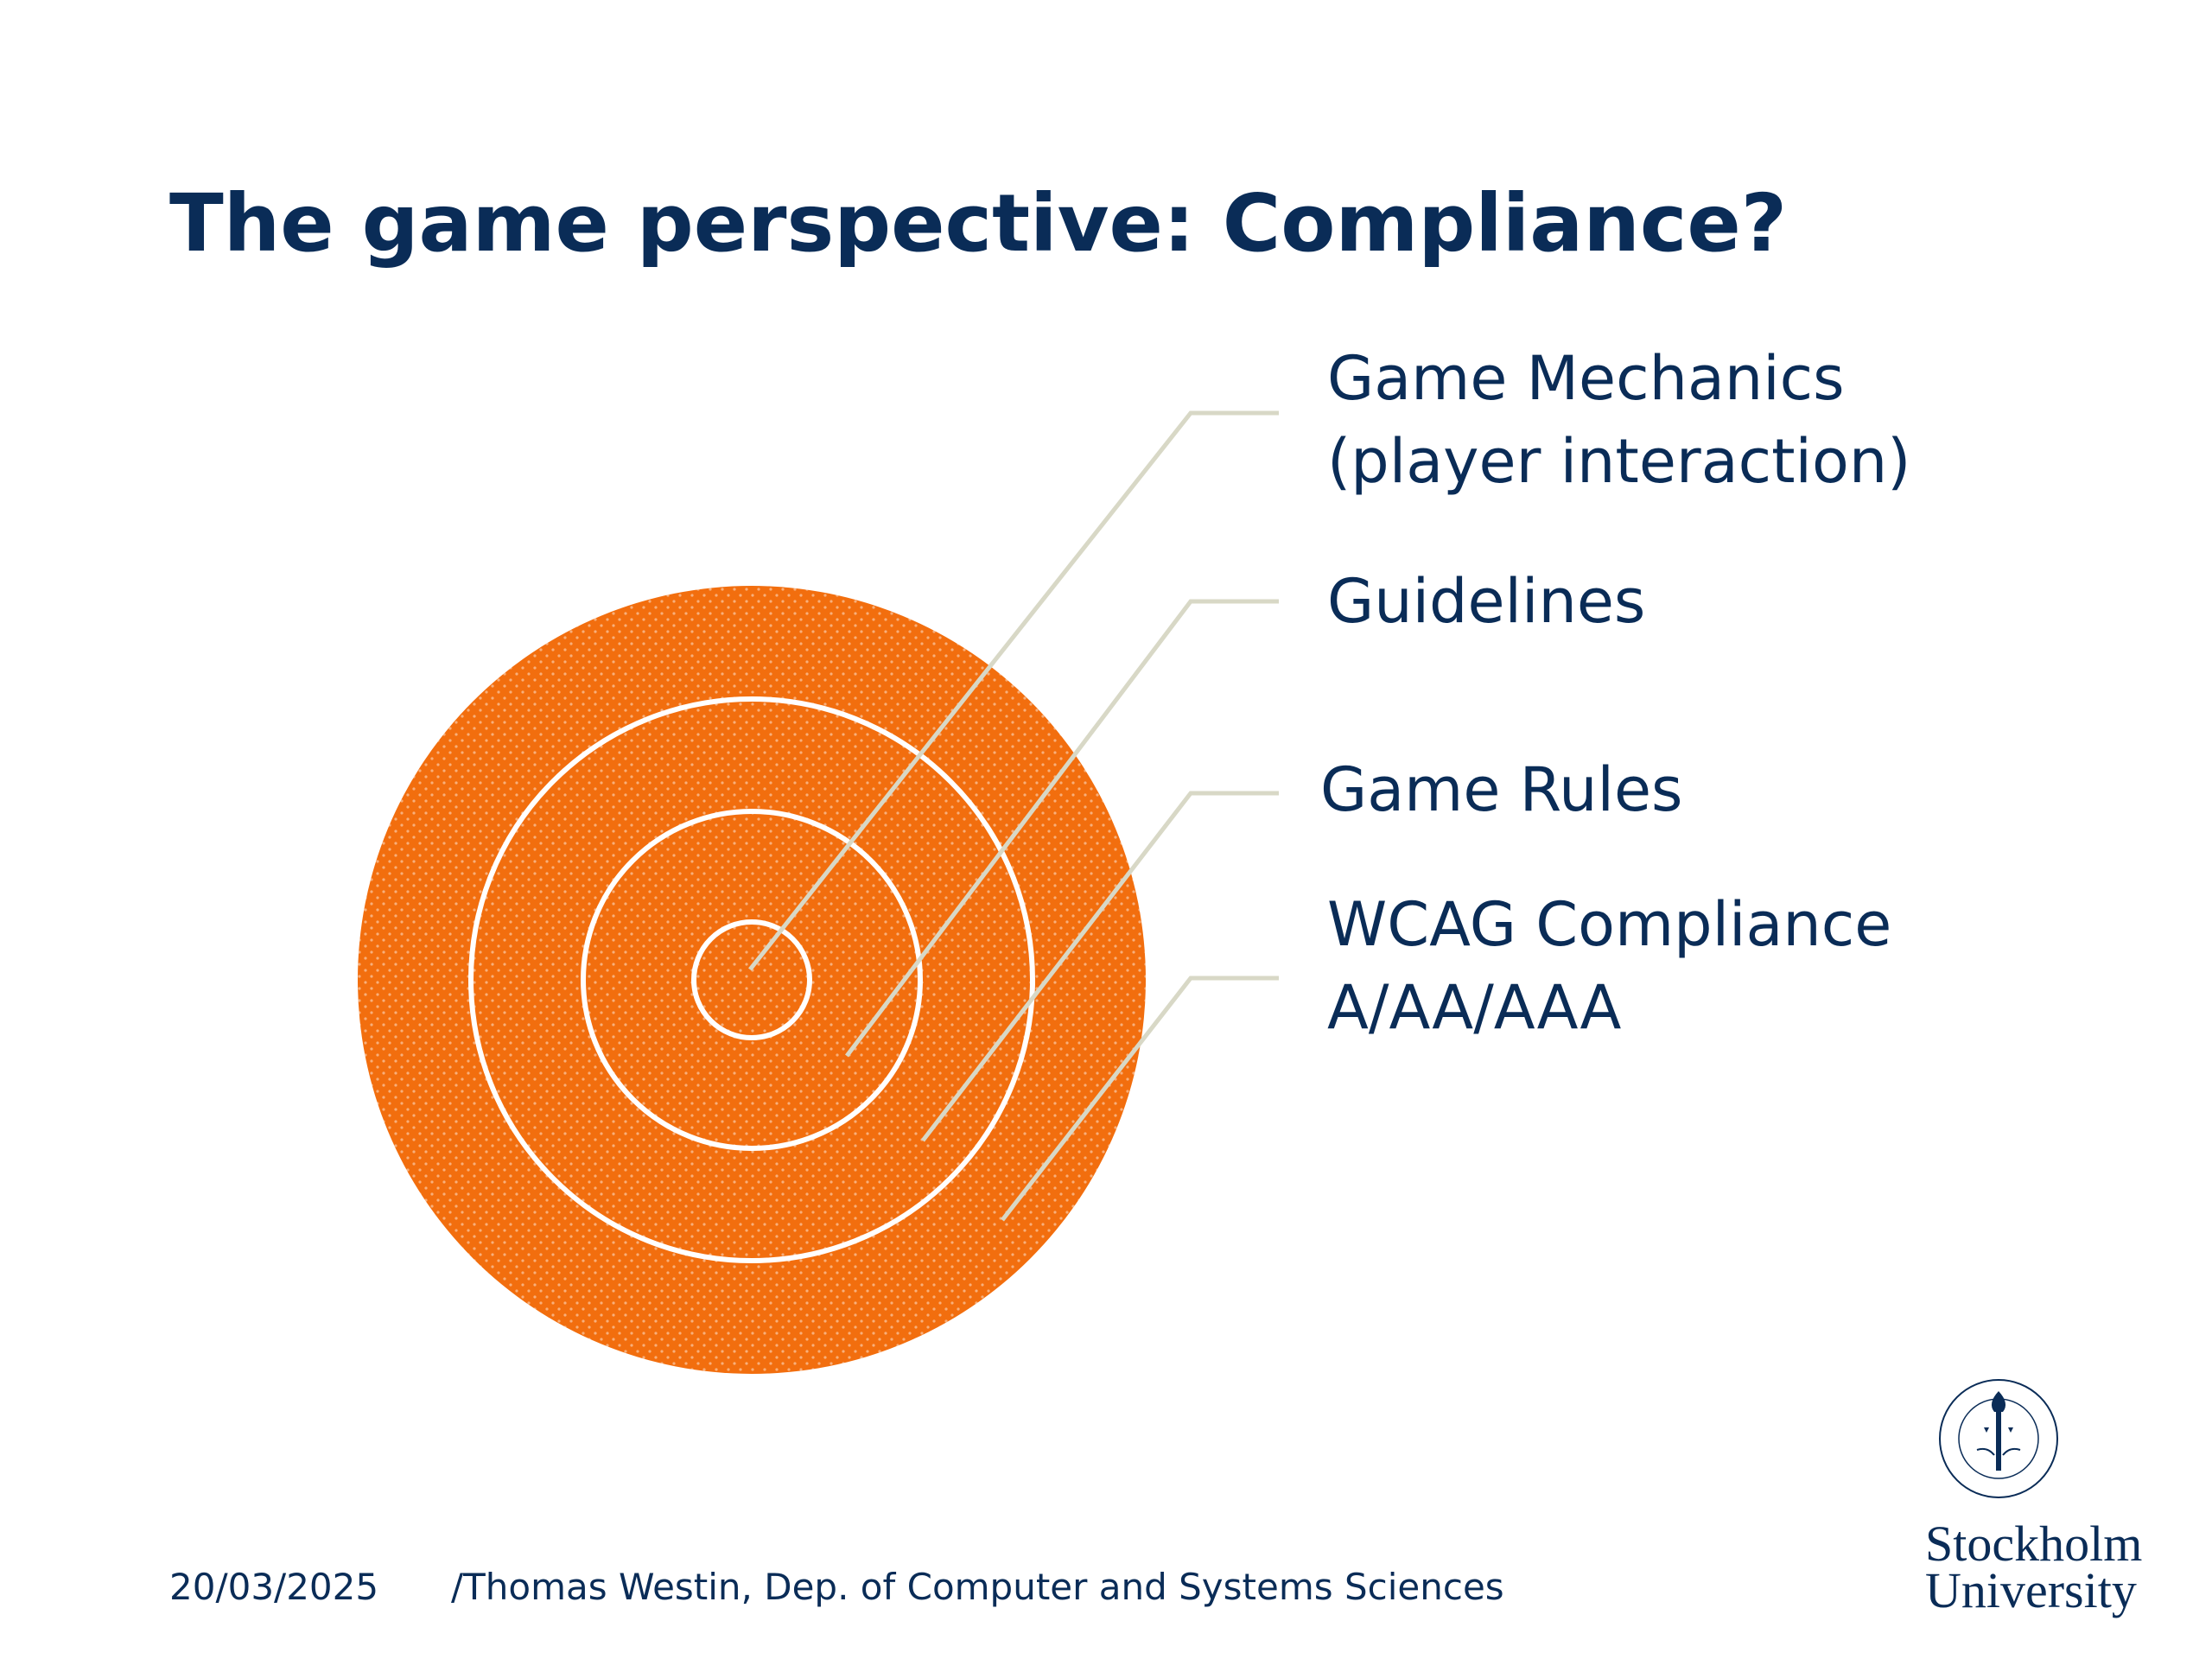 The height and width of the screenshot is (1659, 2212). I want to click on slide-title: The game perspective: Compliance?, so click(978, 223).